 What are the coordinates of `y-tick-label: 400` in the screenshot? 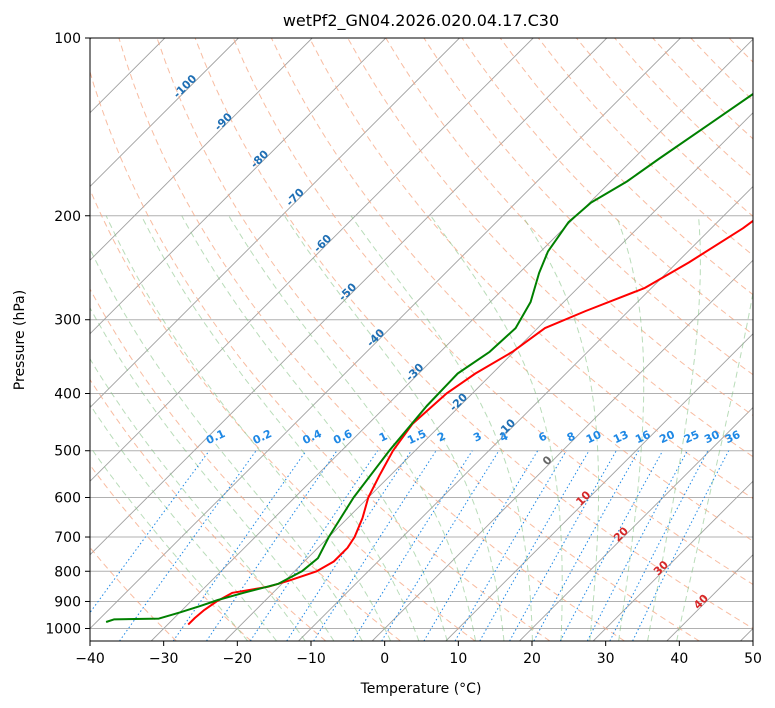 It's located at (67, 395).